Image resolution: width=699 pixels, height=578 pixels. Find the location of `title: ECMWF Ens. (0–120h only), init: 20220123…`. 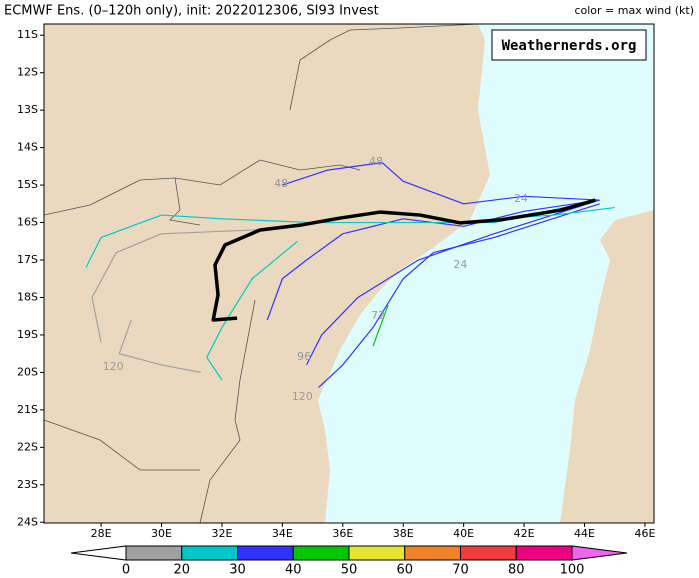

title: ECMWF Ens. (0–120h only), init: 20220123… is located at coordinates (191, 11).